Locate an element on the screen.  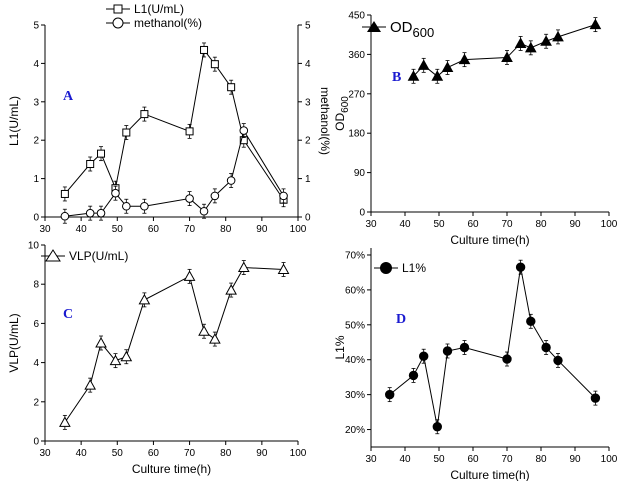
y2-tick-label: 5 is located at coordinates (308, 26).